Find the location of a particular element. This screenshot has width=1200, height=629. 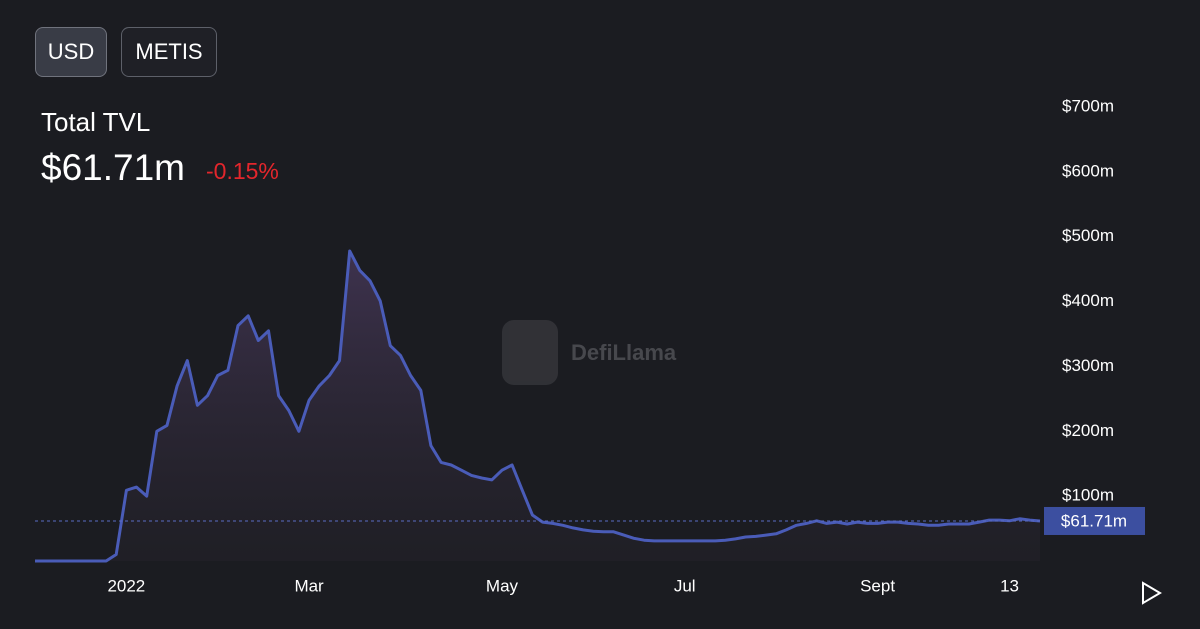

y-tick-label: $100m is located at coordinates (1088, 495).